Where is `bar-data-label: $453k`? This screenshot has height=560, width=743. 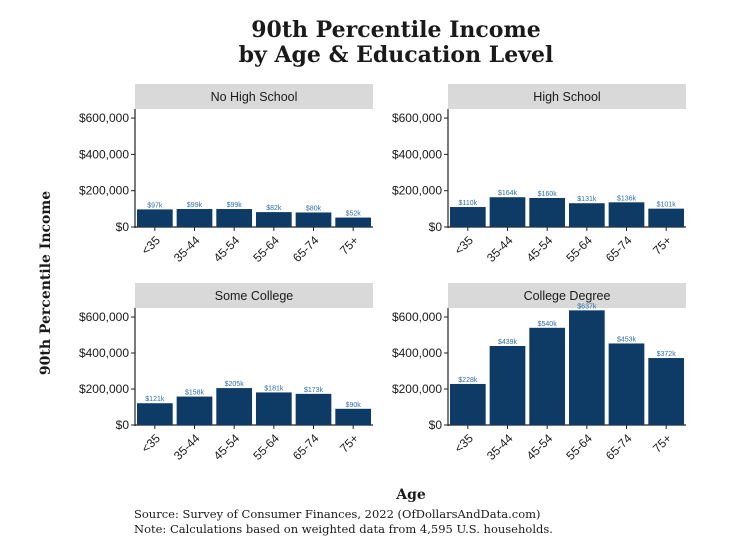
bar-data-label: $453k is located at coordinates (627, 339).